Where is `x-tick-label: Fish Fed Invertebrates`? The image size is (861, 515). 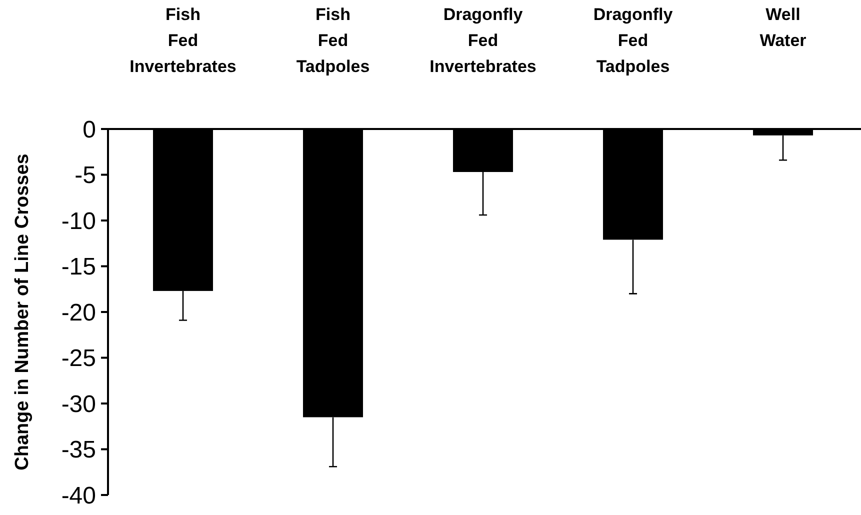
x-tick-label: Fish Fed Invertebrates is located at coordinates (183, 40).